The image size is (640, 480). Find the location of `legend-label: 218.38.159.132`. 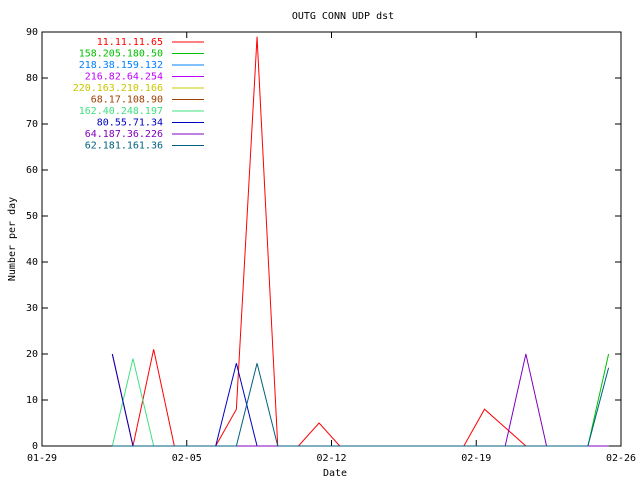

legend-label: 218.38.159.132 is located at coordinates (121, 65).